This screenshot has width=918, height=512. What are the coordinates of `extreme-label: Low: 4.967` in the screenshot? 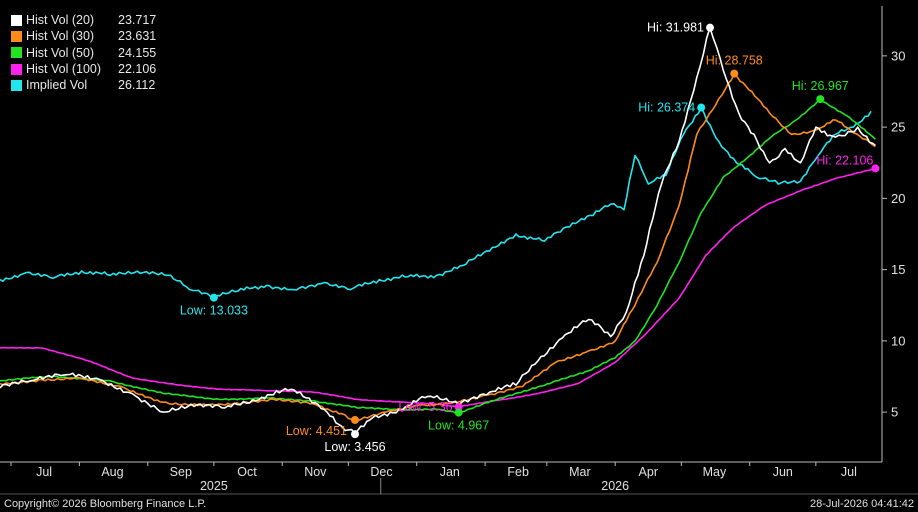 It's located at (458, 426).